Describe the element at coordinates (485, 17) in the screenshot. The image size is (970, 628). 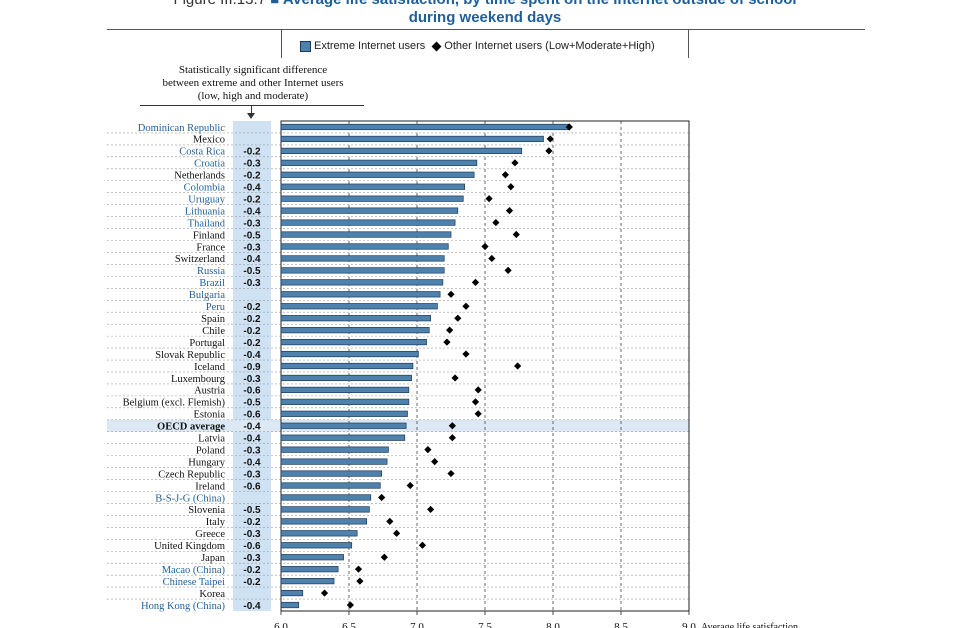
I see `title-line2: during weekend days` at that location.